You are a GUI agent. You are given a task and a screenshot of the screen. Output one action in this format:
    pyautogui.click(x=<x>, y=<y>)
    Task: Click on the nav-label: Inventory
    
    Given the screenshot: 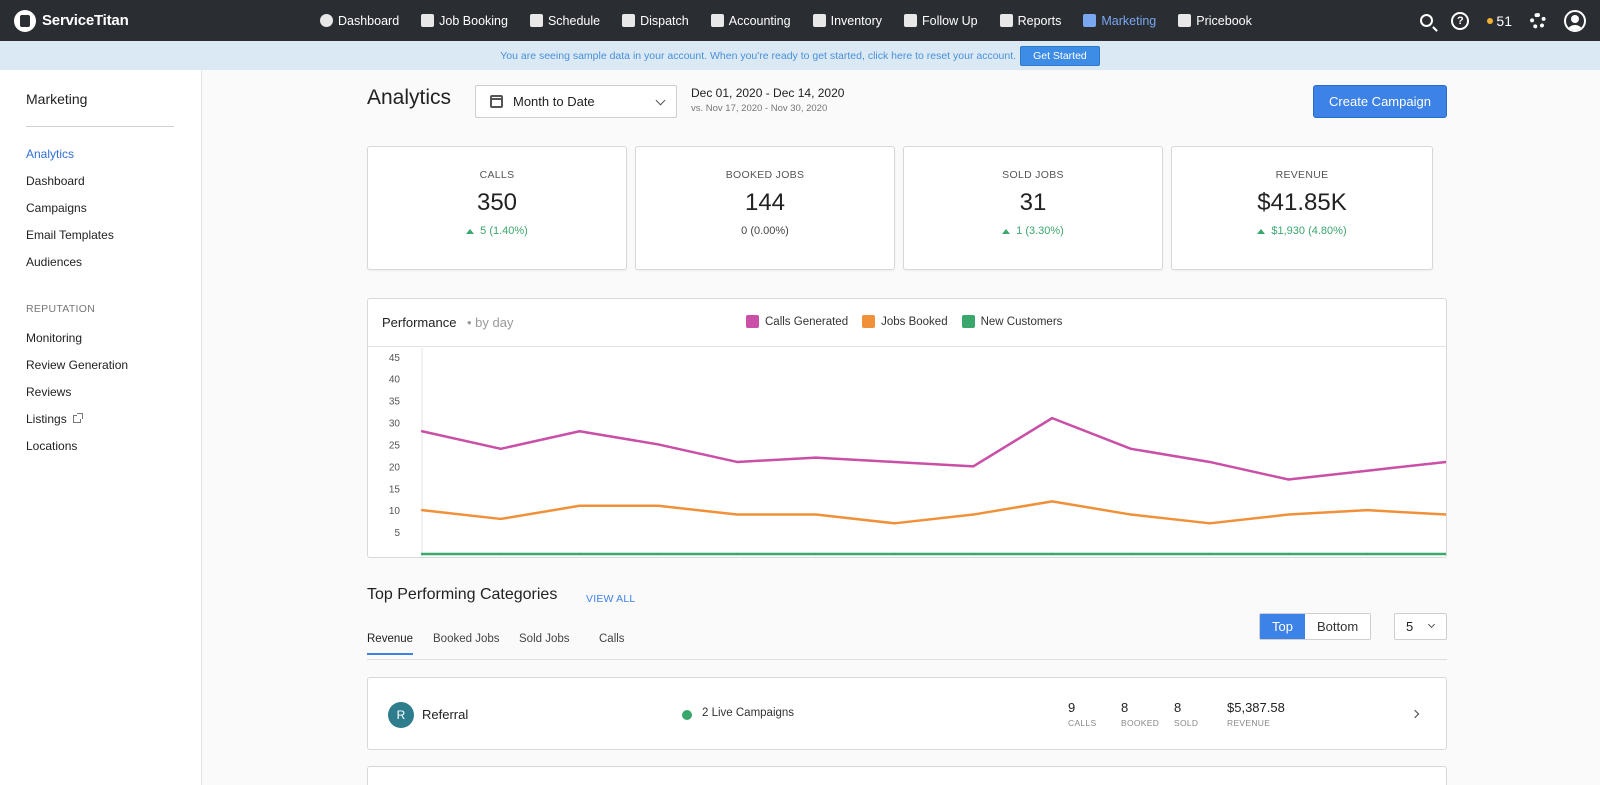 What is the action you would take?
    pyautogui.click(x=856, y=20)
    